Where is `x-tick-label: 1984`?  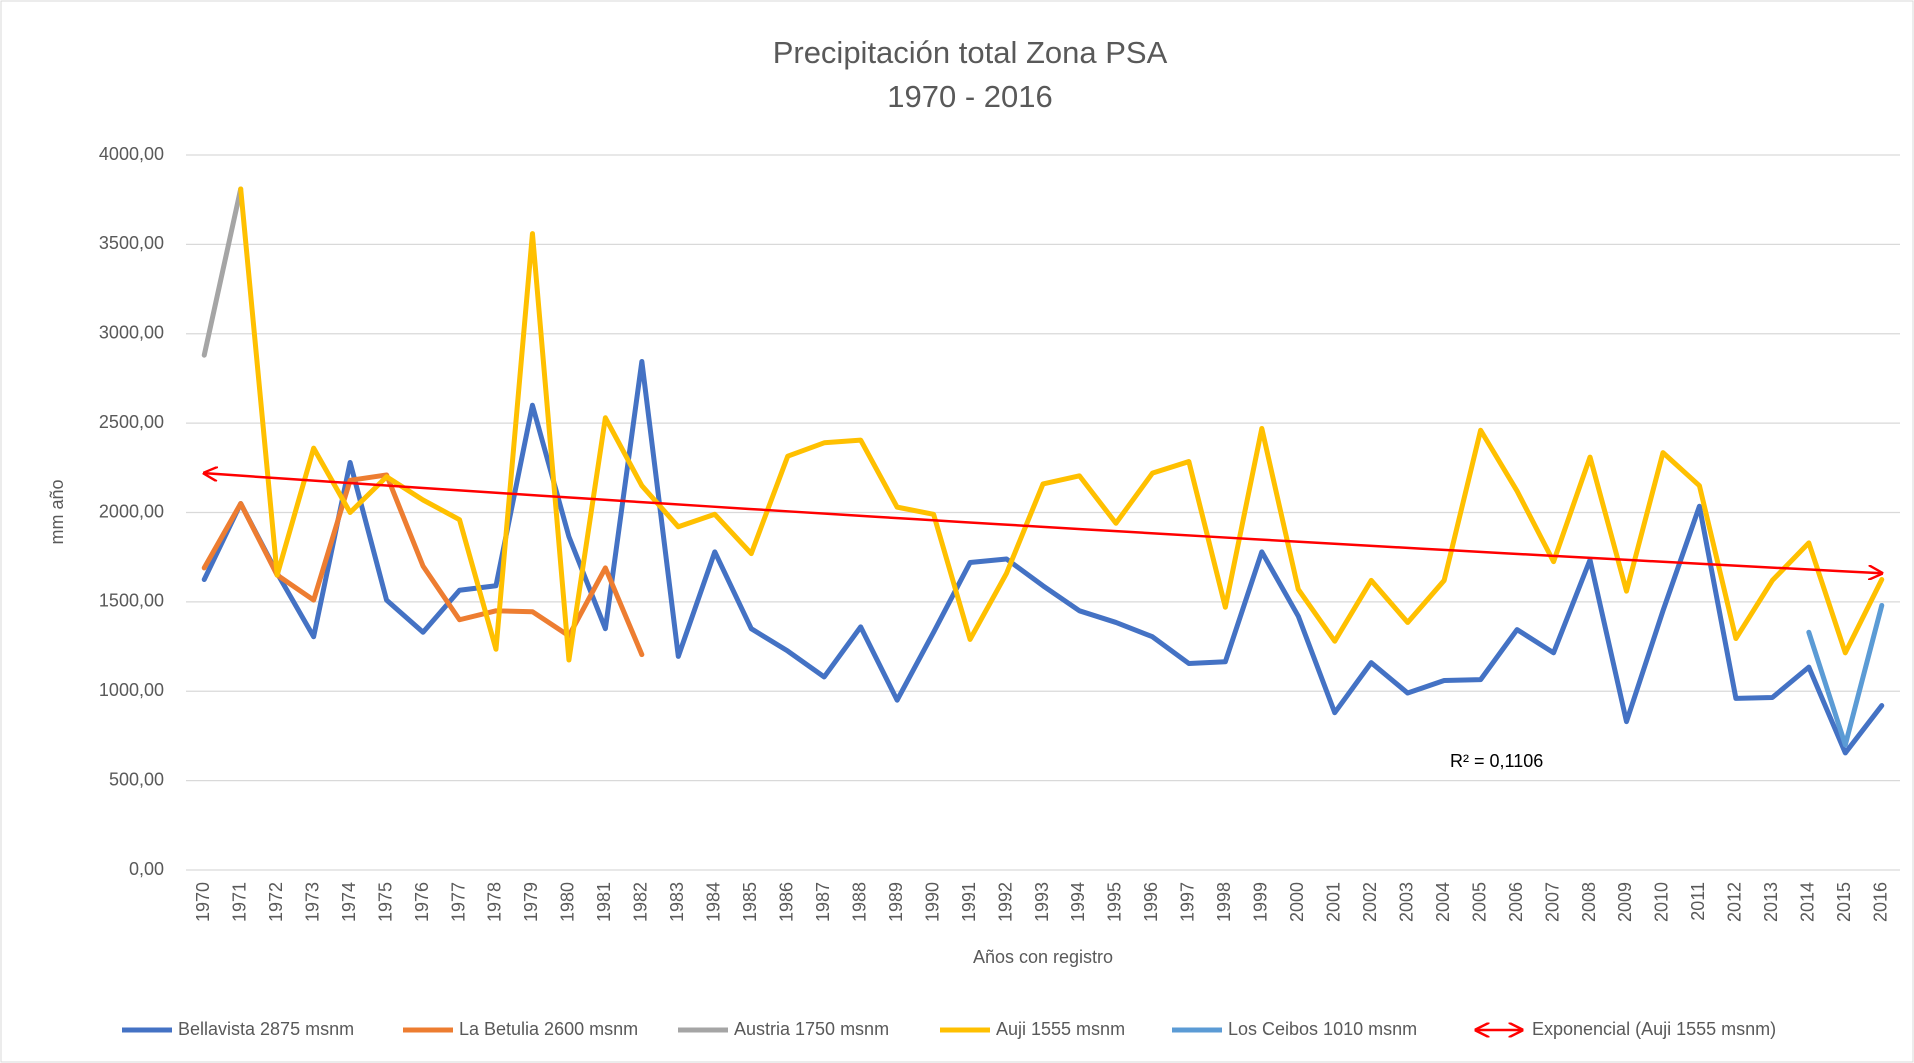 x-tick-label: 1984 is located at coordinates (714, 902).